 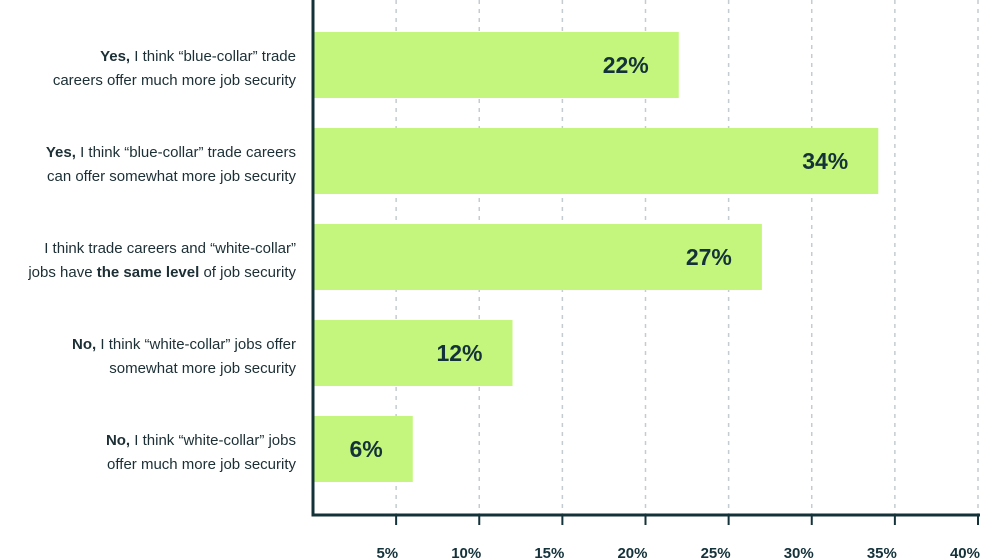 What do you see at coordinates (366, 449) in the screenshot?
I see `value-label-4: 6%` at bounding box center [366, 449].